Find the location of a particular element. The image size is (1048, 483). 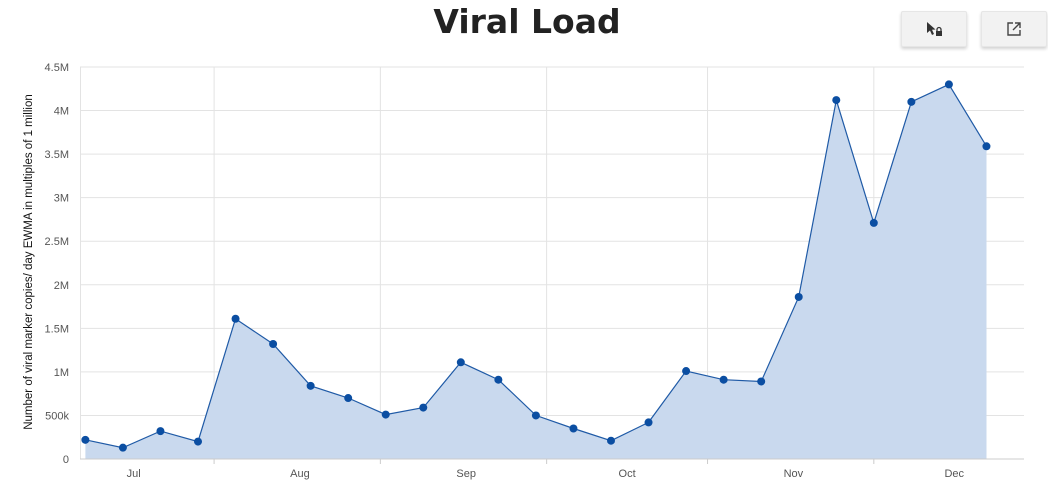

x-tick-label: Aug is located at coordinates (300, 474).